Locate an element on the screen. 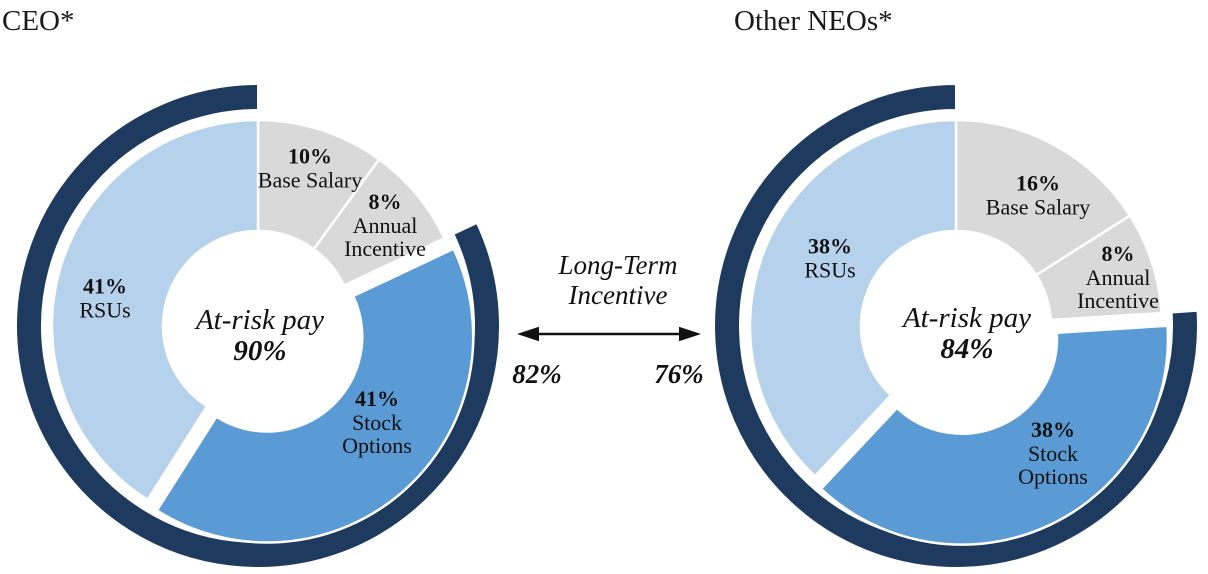 The width and height of the screenshot is (1208, 574). segment-label-base-salary: 10% Base Salary is located at coordinates (310, 167).